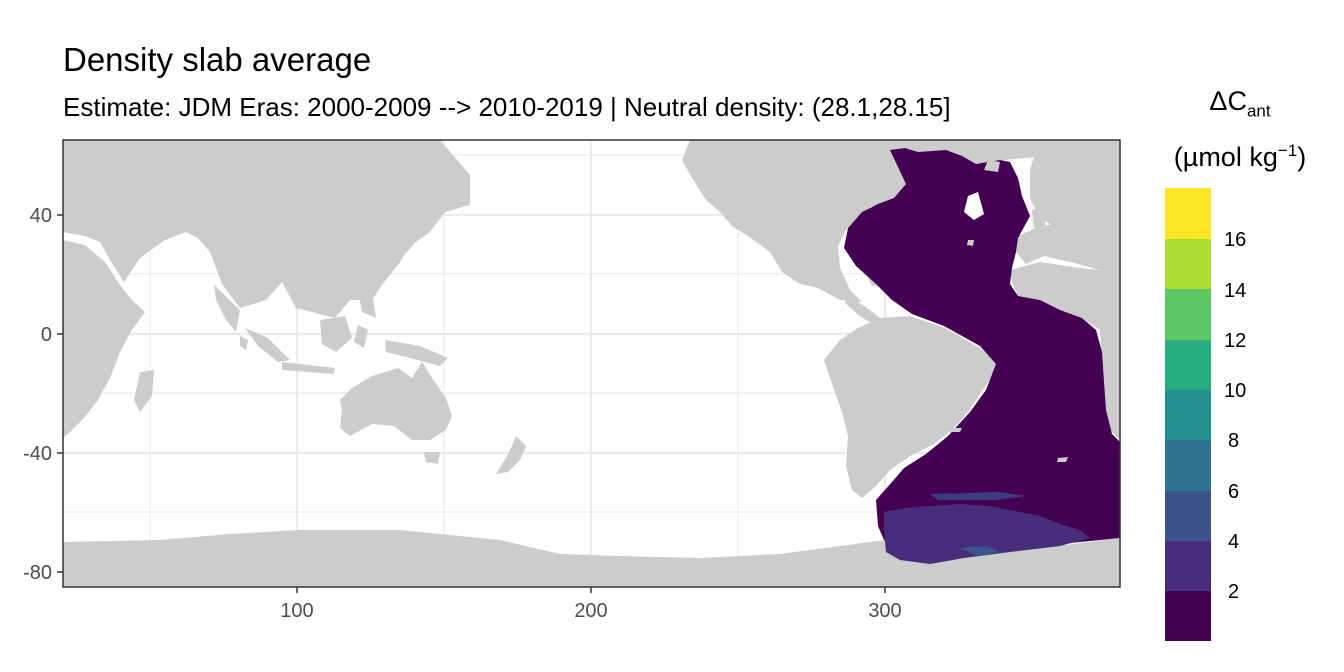 The image size is (1344, 672). What do you see at coordinates (1228, 101) in the screenshot?
I see `legend-symbol-text: ΔC` at bounding box center [1228, 101].